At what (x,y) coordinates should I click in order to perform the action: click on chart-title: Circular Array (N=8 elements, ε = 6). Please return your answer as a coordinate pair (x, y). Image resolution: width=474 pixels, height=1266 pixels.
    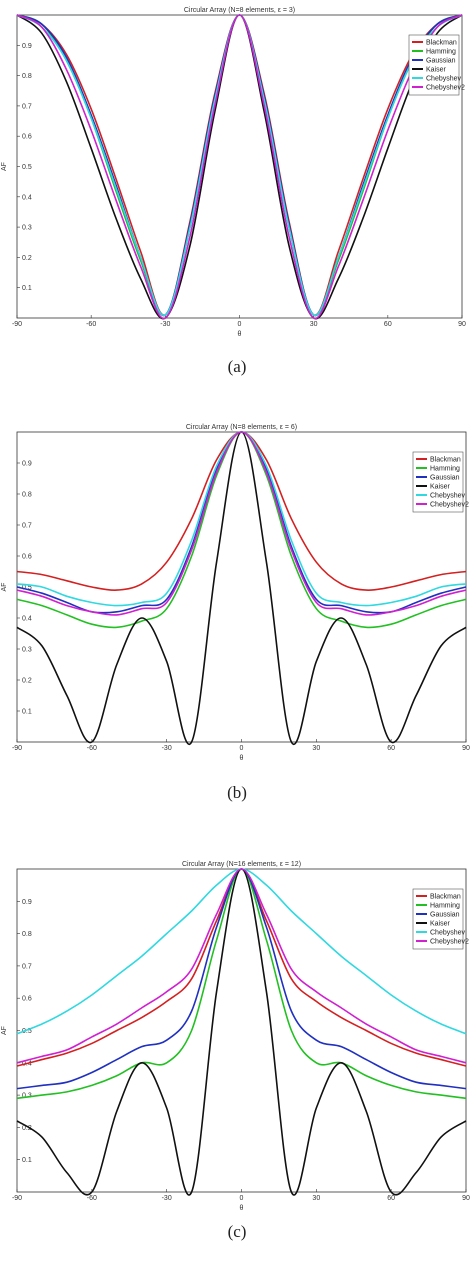
    Looking at the image, I should click on (241, 427).